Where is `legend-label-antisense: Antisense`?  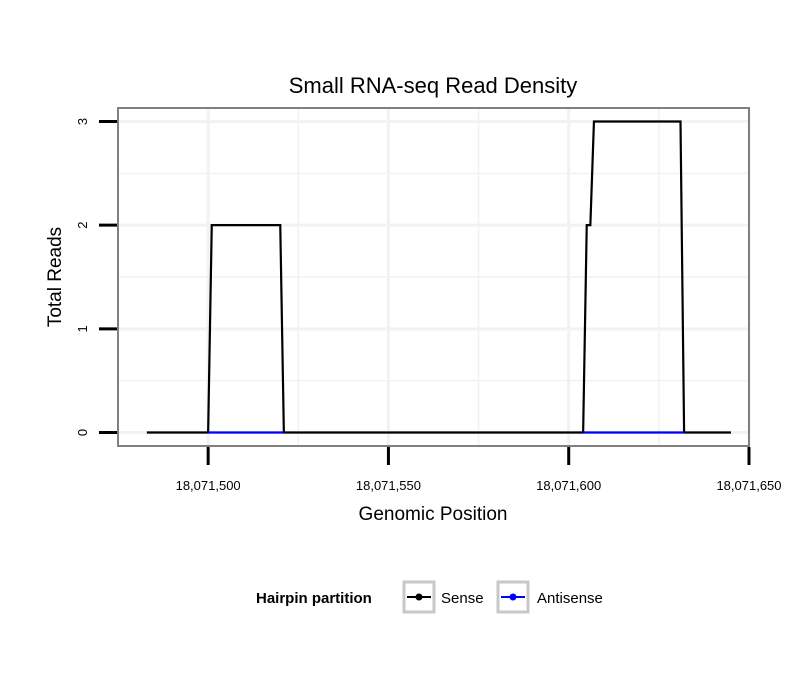 legend-label-antisense: Antisense is located at coordinates (570, 598).